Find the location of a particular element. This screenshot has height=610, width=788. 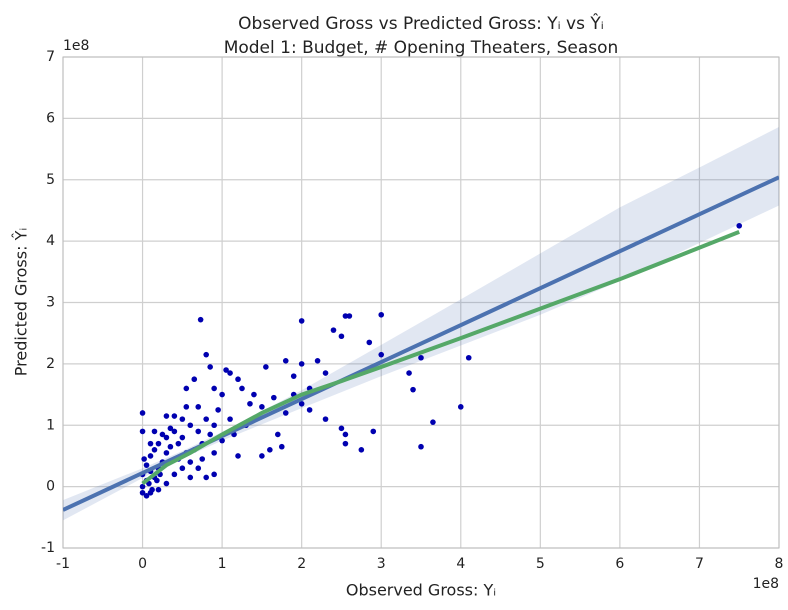

y-tick-label: 1 is located at coordinates (50, 425).